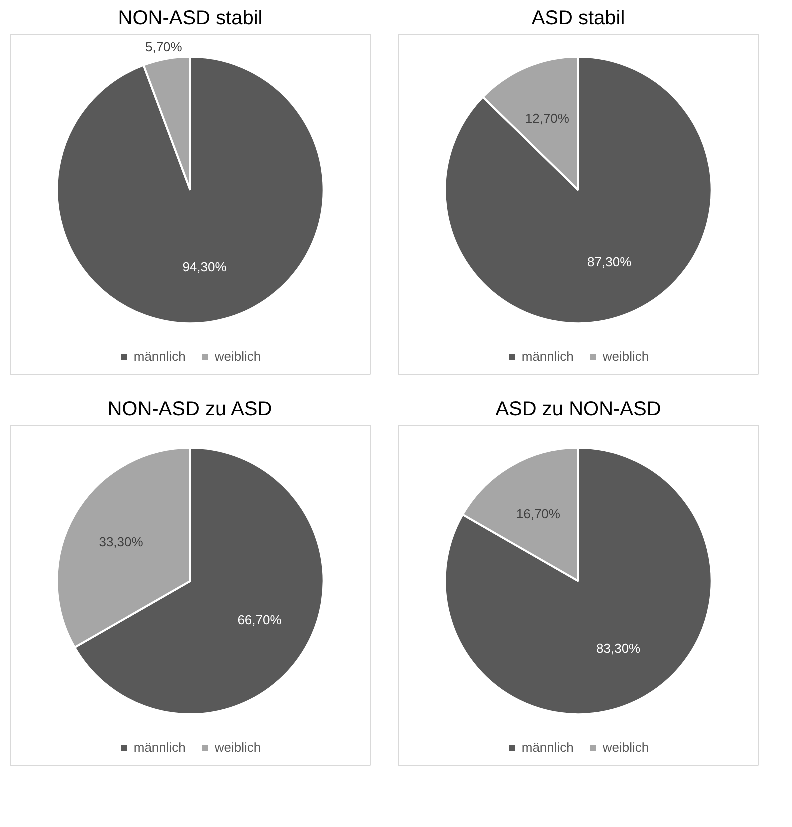 The height and width of the screenshot is (827, 792). Describe the element at coordinates (164, 47) in the screenshot. I see `data-label: 5,70%` at that location.